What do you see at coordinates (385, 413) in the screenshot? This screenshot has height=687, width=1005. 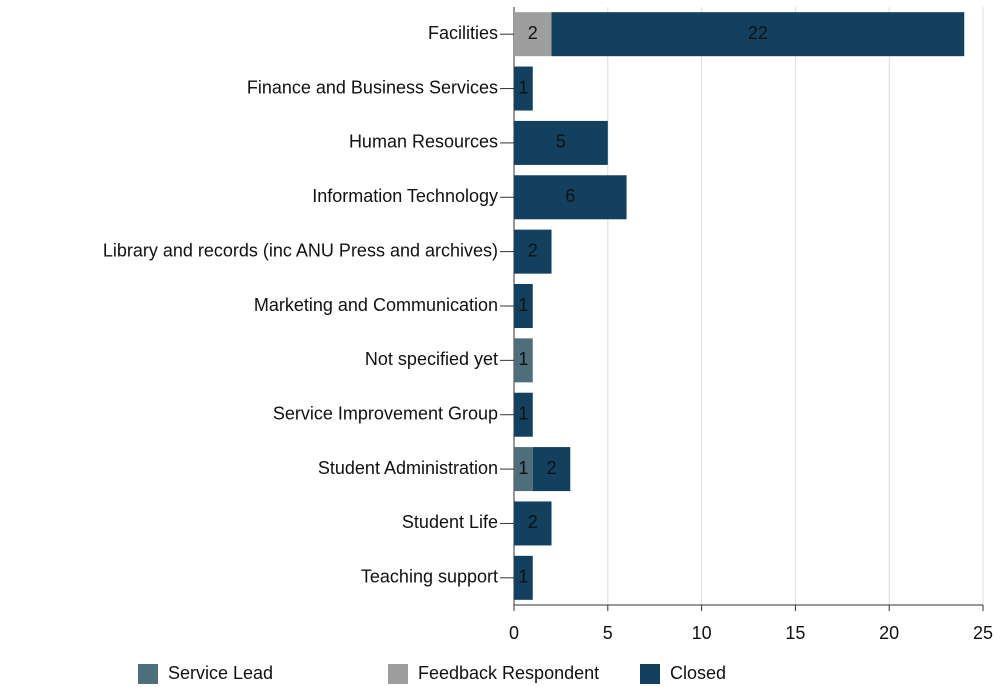 I see `y-tick-label: Service Improvement Group` at bounding box center [385, 413].